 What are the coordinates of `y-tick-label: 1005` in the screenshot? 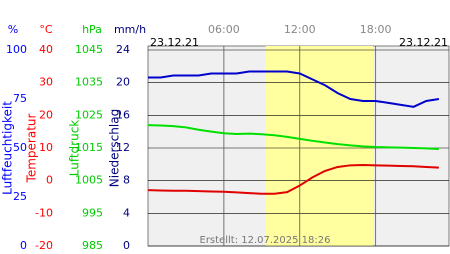 It's located at (89, 180).